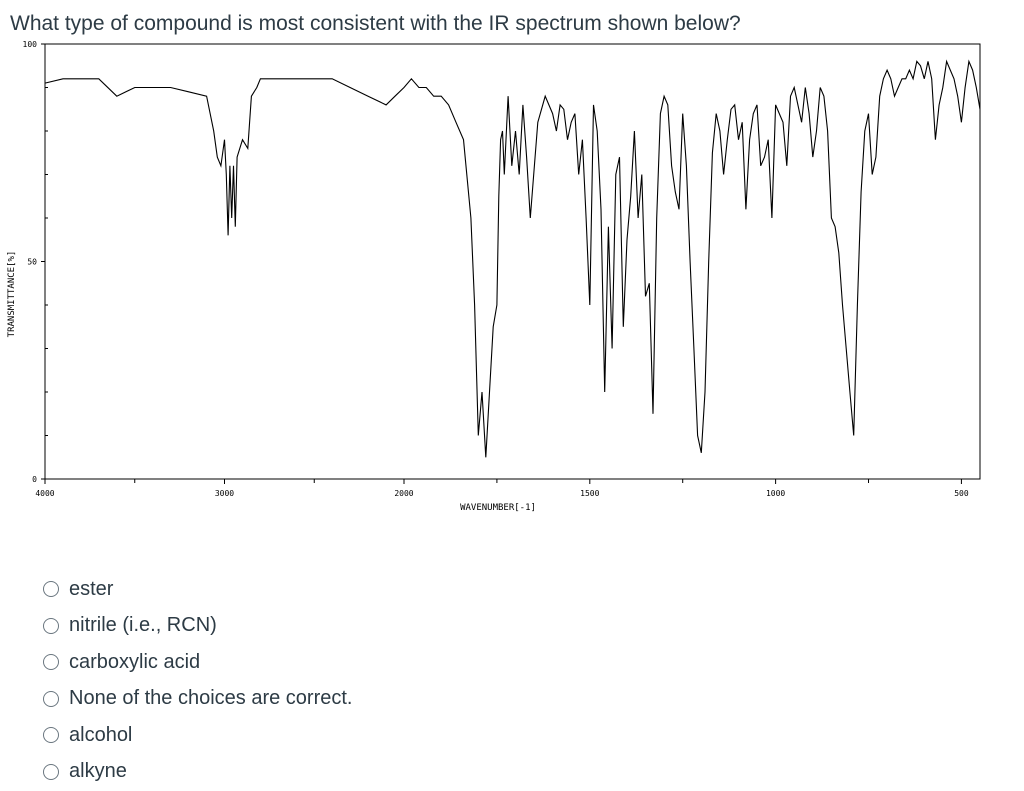 Image resolution: width=1024 pixels, height=791 pixels. Describe the element at coordinates (197, 735) in the screenshot. I see `answer-choice: alcohol` at that location.